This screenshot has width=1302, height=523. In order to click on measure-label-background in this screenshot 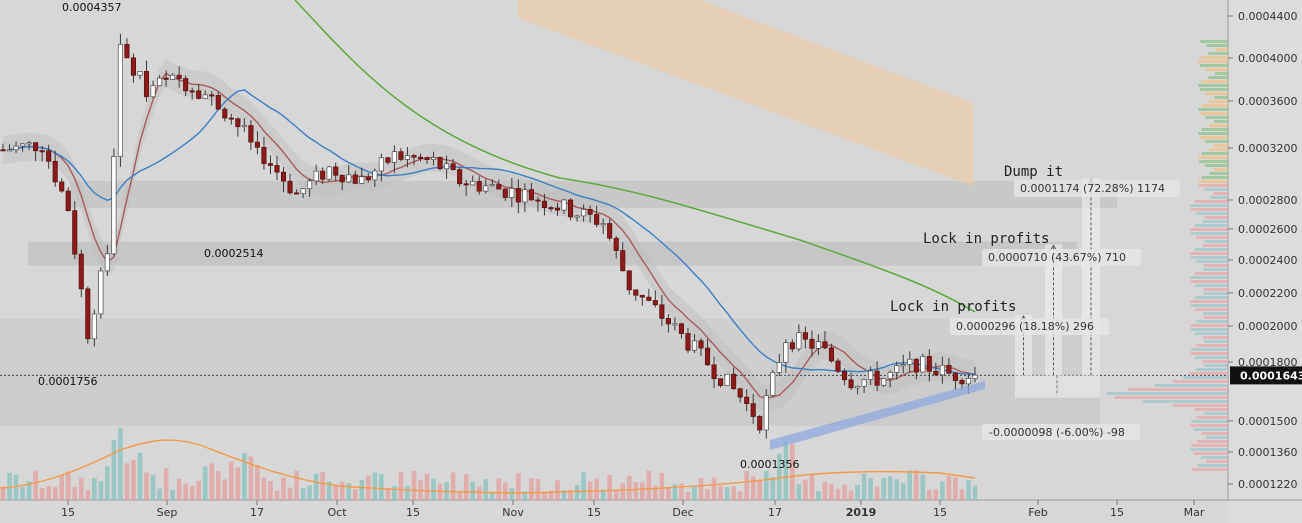, I will do `click(1097, 188)`.